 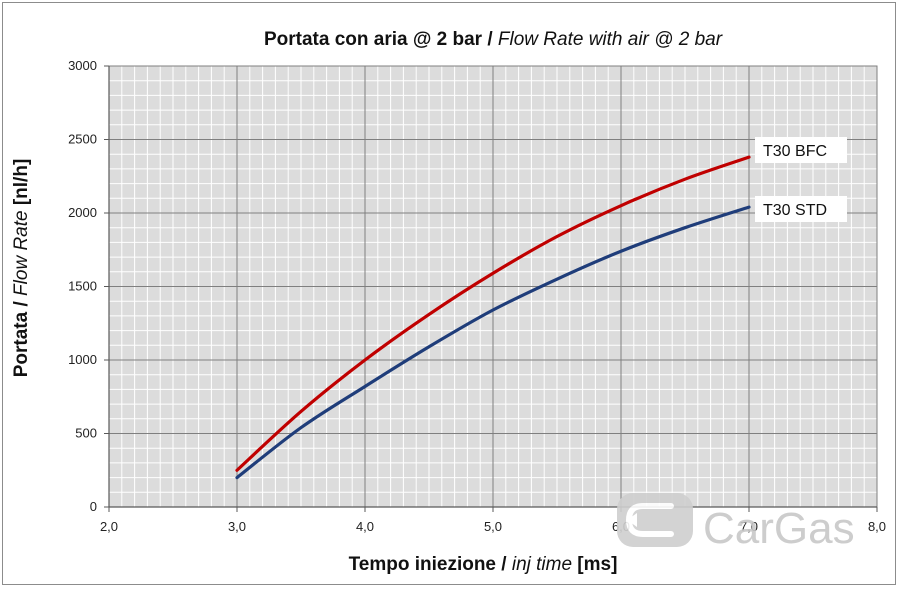 I want to click on x-tick-label: 4,0, so click(x=365, y=526).